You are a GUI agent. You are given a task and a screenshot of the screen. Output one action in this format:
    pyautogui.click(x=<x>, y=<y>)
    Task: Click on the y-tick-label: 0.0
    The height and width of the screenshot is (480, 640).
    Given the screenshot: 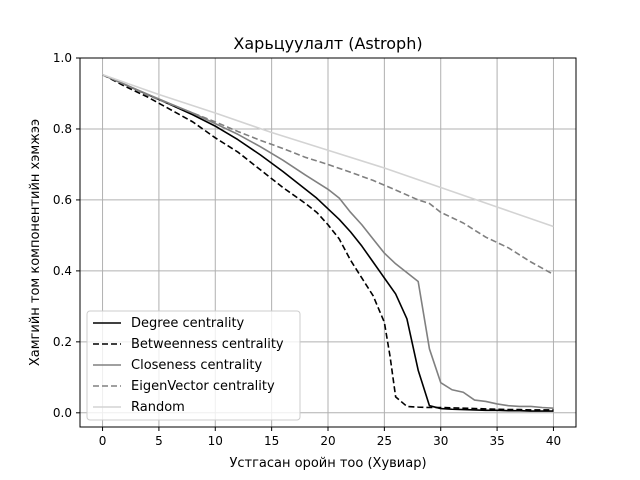 What is the action you would take?
    pyautogui.click(x=62, y=413)
    